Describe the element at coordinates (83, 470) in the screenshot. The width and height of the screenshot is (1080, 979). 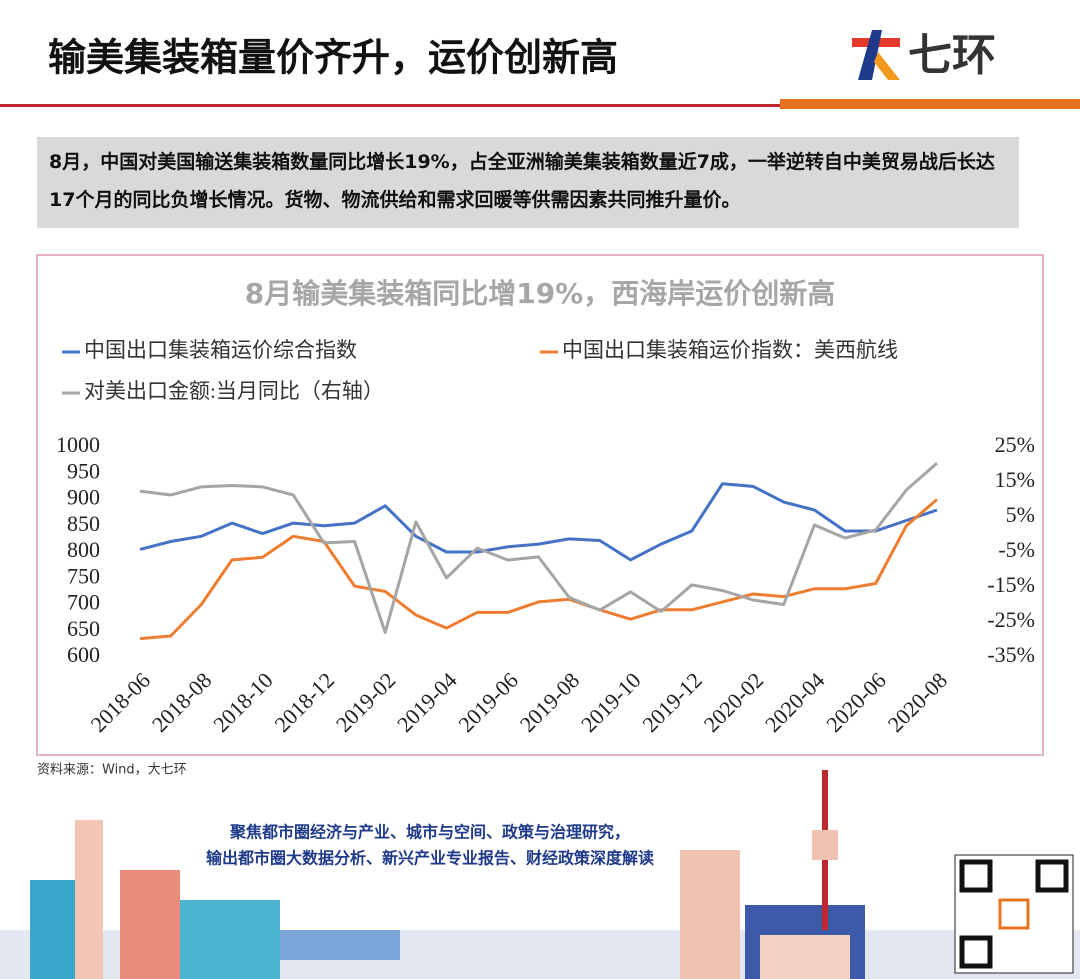
I see `y-tick-label: 950` at that location.